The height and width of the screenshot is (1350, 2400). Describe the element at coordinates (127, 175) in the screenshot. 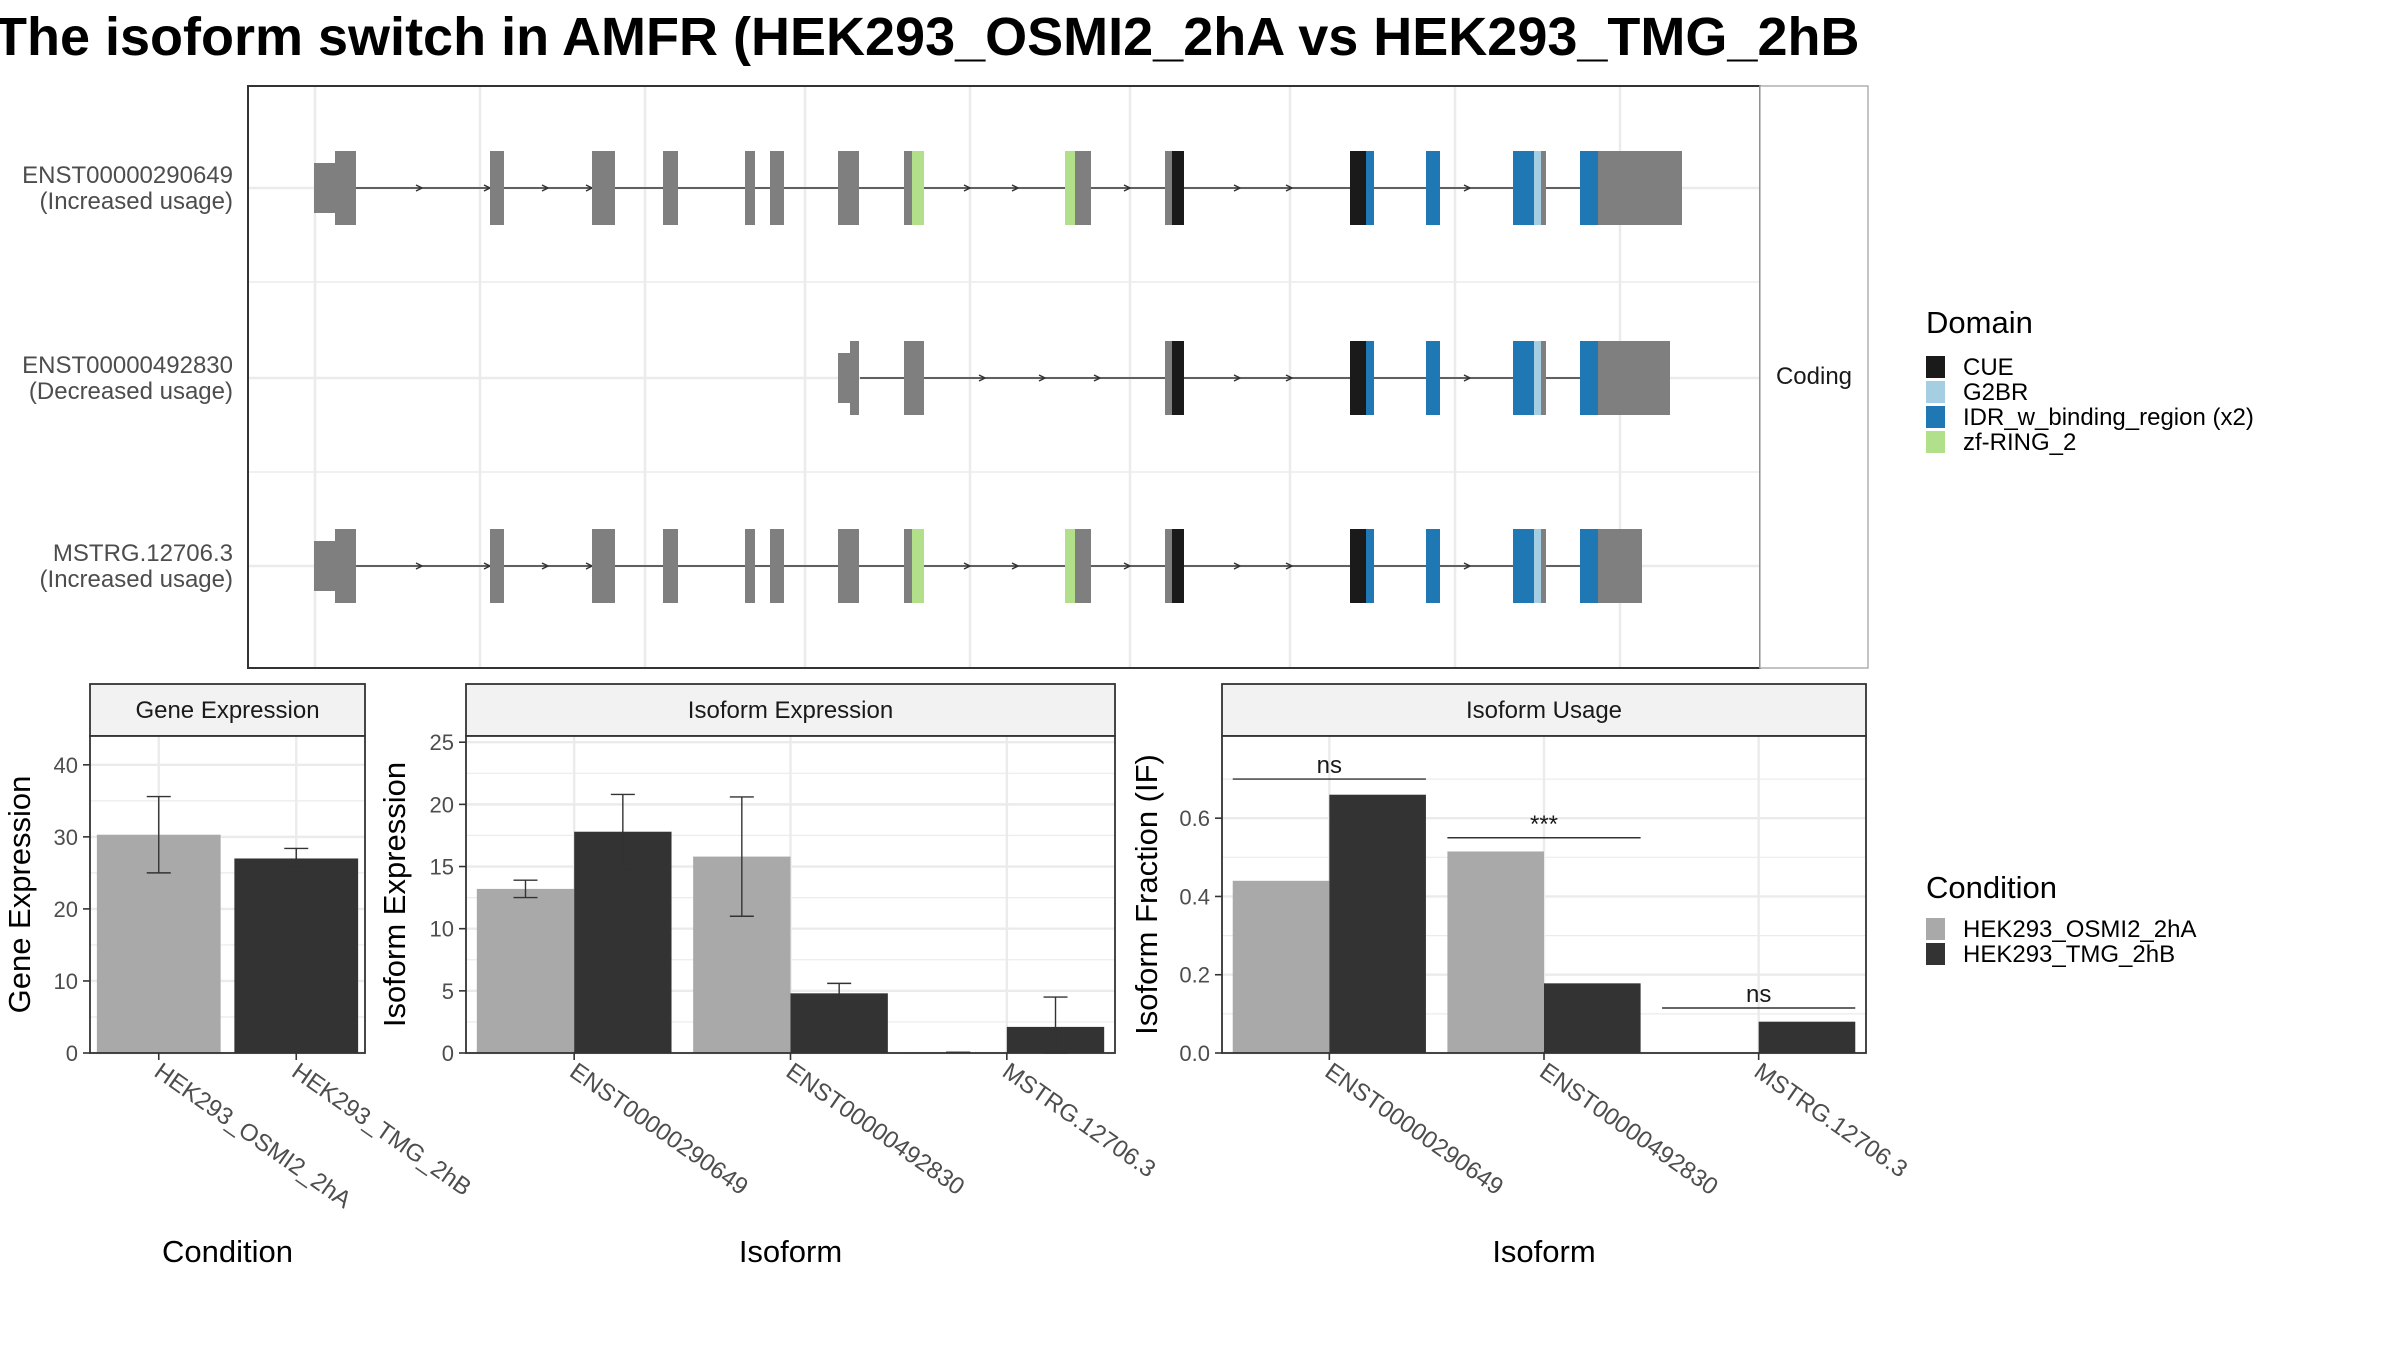

I see `isoform-id-label: ENST00000290649` at that location.